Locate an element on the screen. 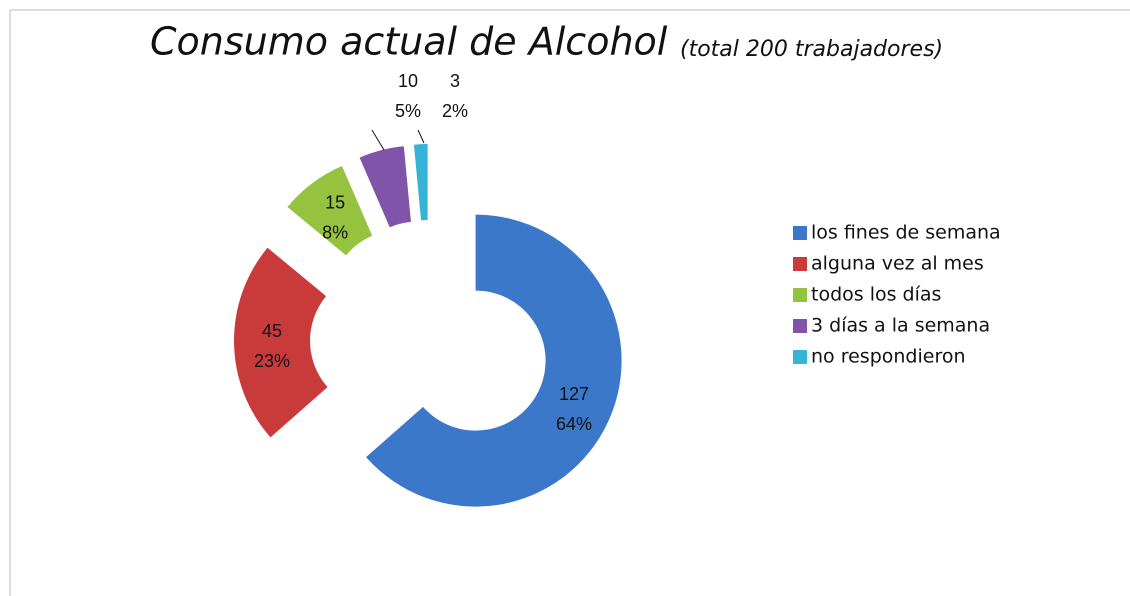  legend-label: 3 días a la semana is located at coordinates (900, 326).